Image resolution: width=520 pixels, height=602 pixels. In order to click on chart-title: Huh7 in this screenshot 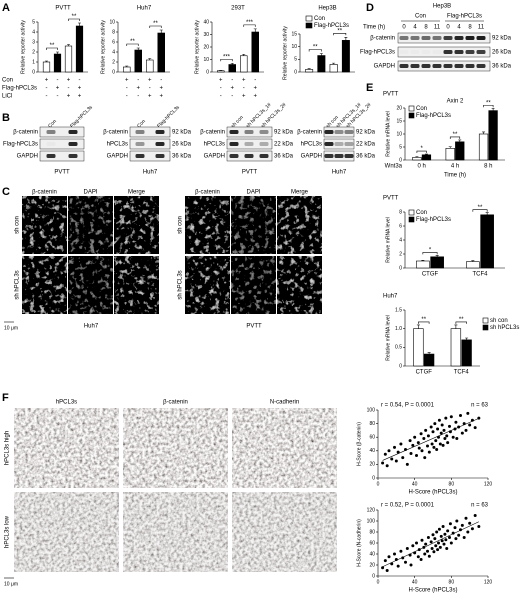, I will do `click(144, 9)`.